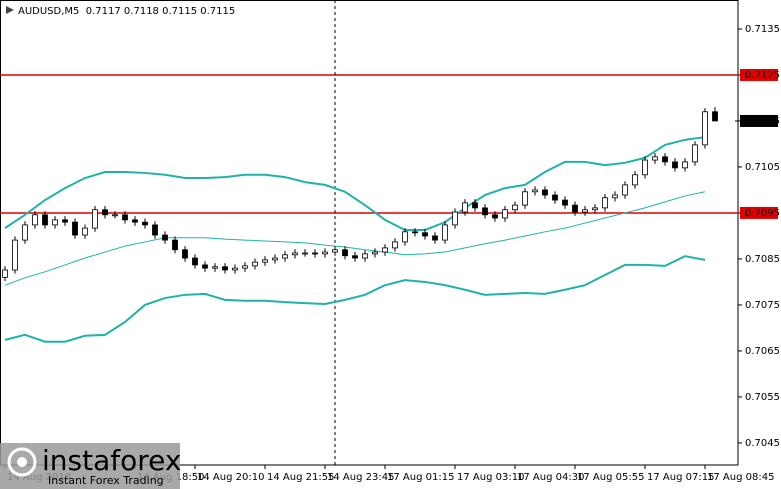 The width and height of the screenshot is (781, 489). What do you see at coordinates (762, 167) in the screenshot?
I see `y-tick-label: 0.7105` at bounding box center [762, 167].